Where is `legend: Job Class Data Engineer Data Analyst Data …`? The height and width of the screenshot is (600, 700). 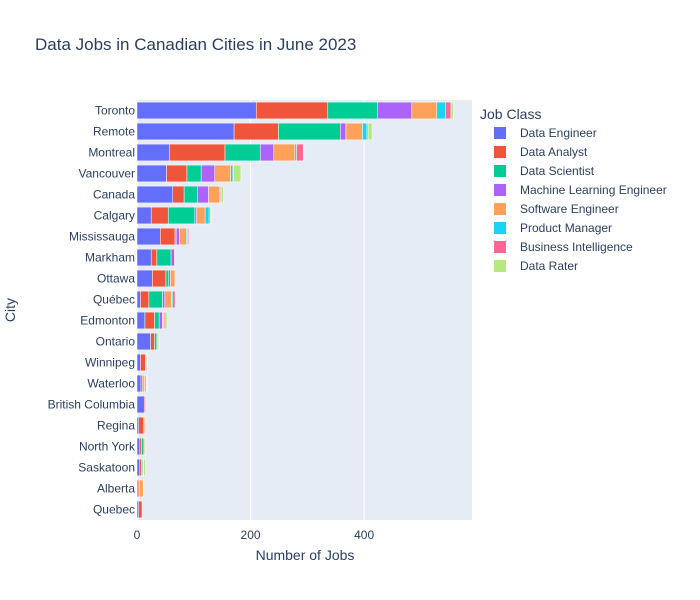 legend: Job Class Data Engineer Data Analyst Data … is located at coordinates (573, 189).